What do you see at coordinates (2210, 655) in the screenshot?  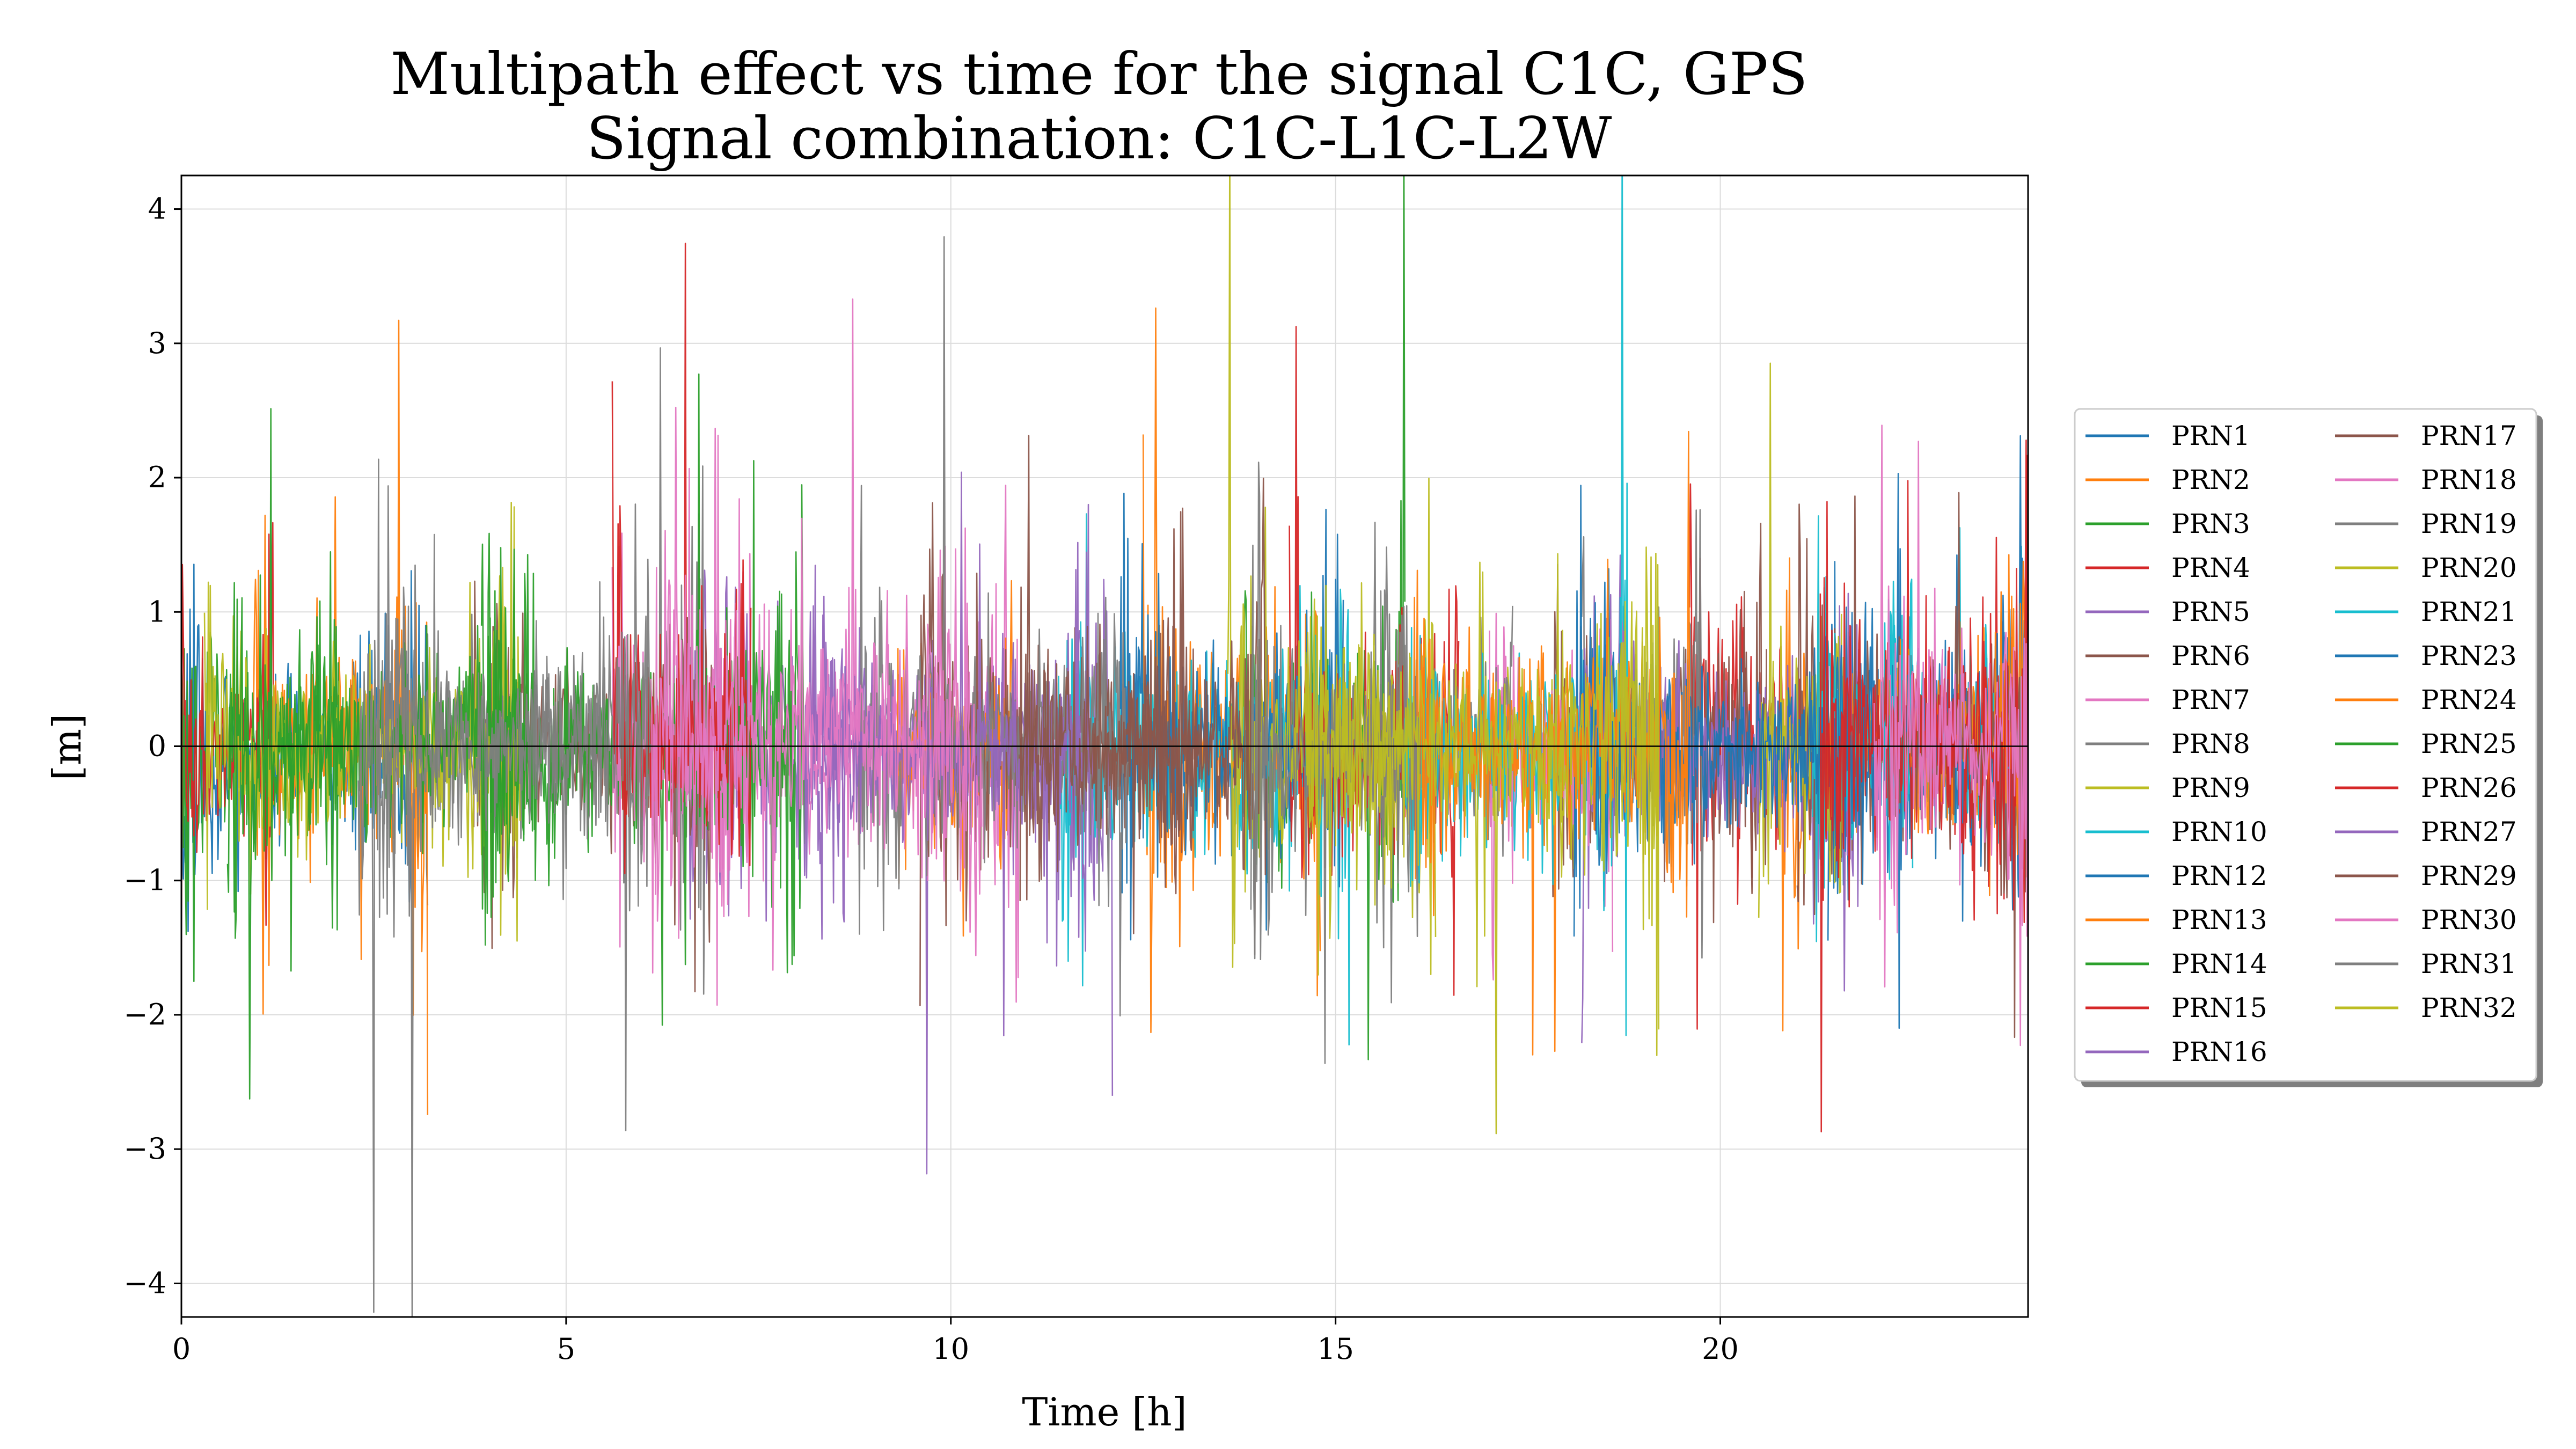 I see `legend-label-prn6: PRN6` at bounding box center [2210, 655].